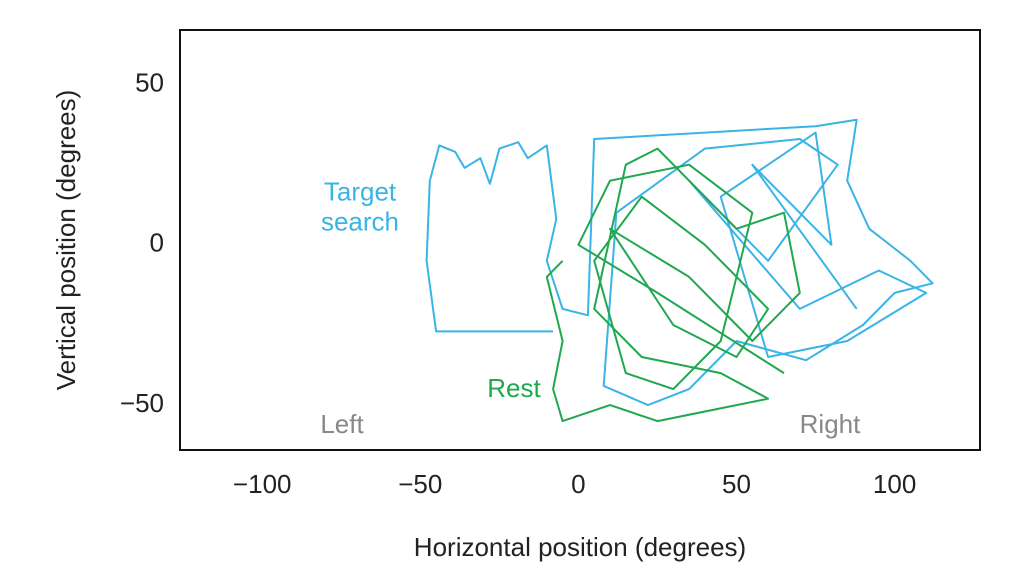 The width and height of the screenshot is (1022, 582). What do you see at coordinates (262, 484) in the screenshot?
I see `x-tick-label: −100` at bounding box center [262, 484].